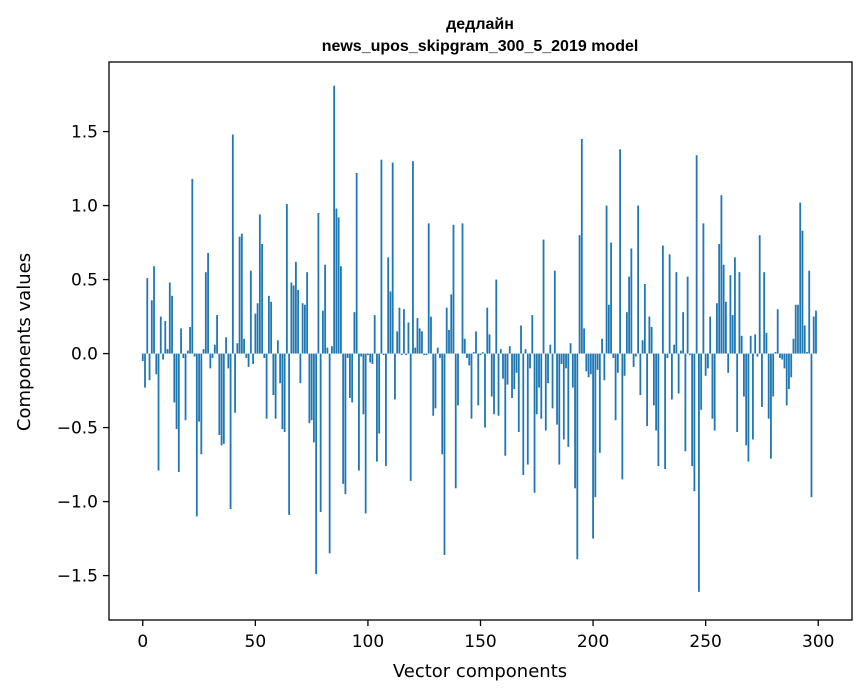  Describe the element at coordinates (593, 642) in the screenshot. I see `x-tick-label: 200` at that location.